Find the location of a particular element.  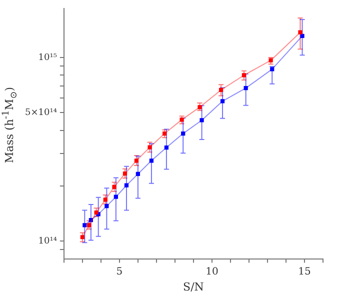

y-tick-label: 10¹⁵ is located at coordinates (48, 57).